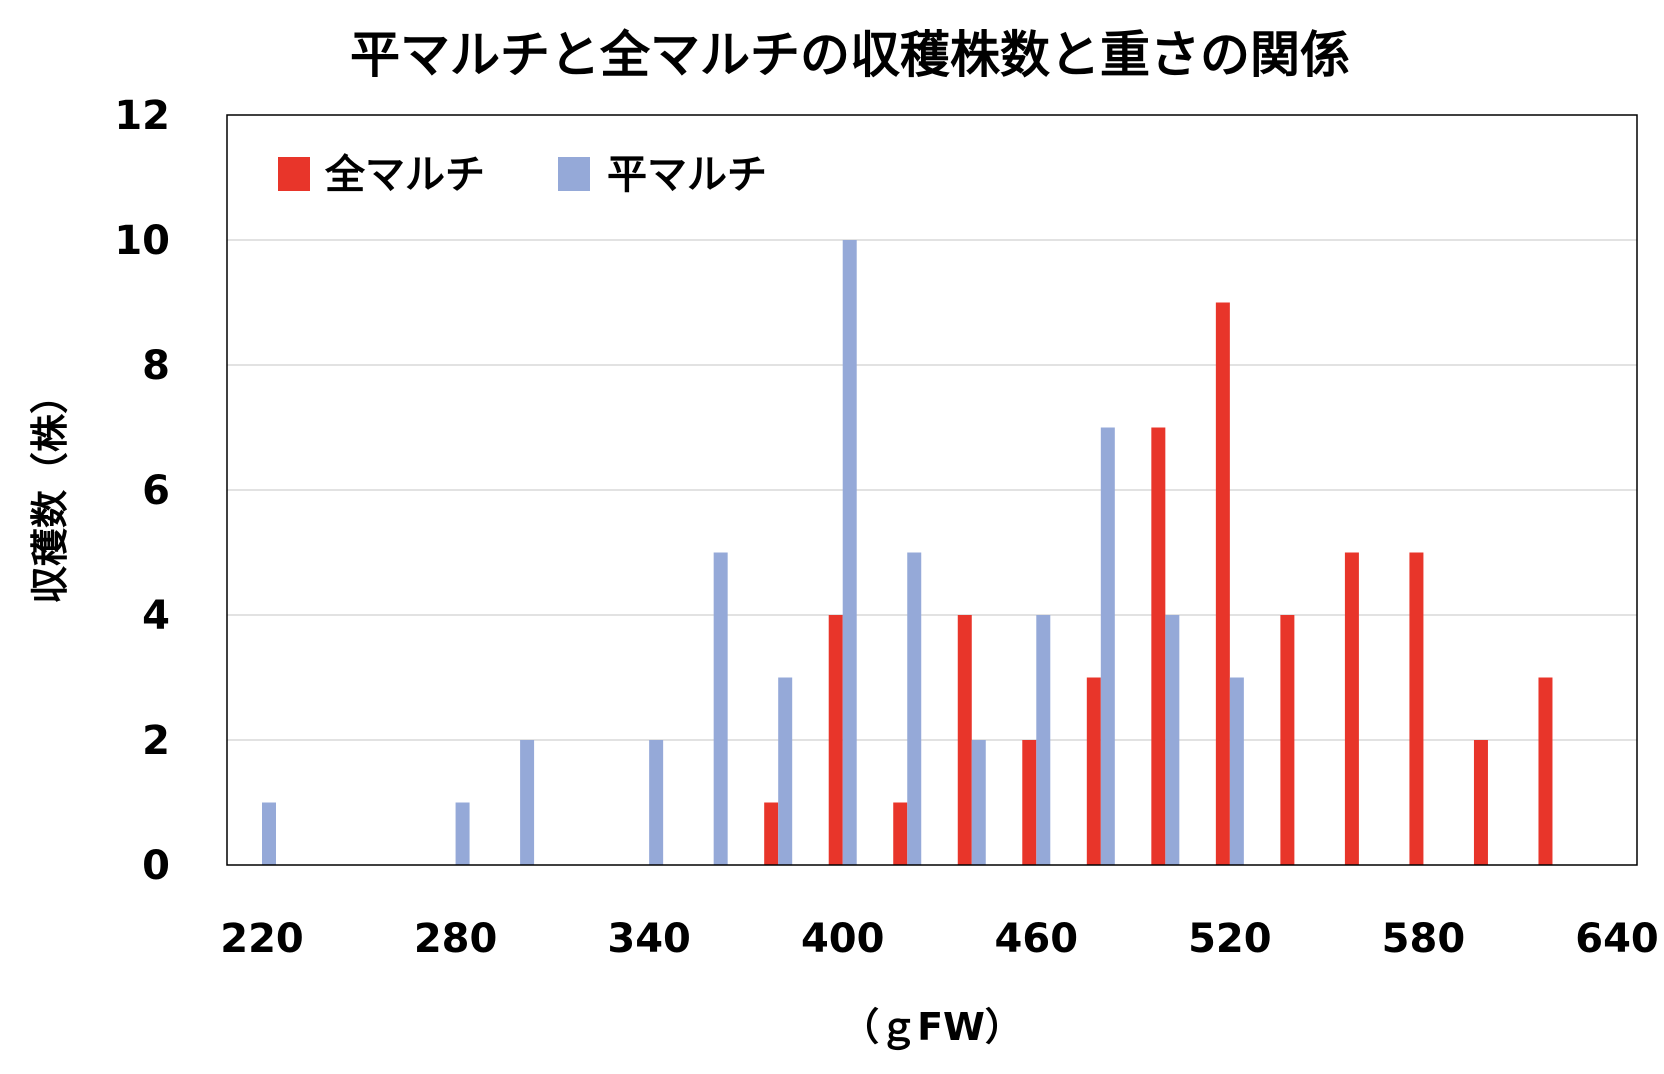  What do you see at coordinates (404, 175) in the screenshot?
I see `legend-label-series-0: 全マルチ` at bounding box center [404, 175].